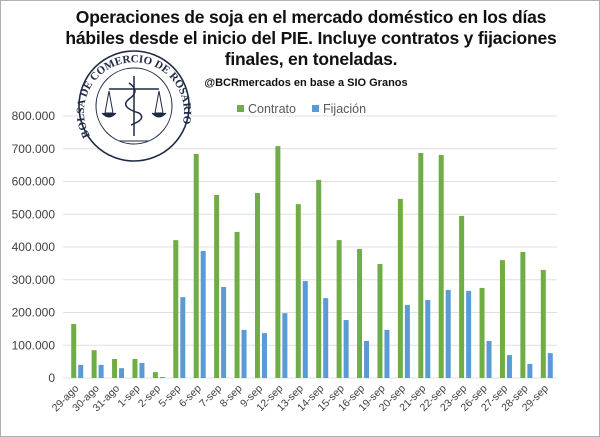  Describe the element at coordinates (51, 378) in the screenshot. I see `y-tick-label: 0` at that location.